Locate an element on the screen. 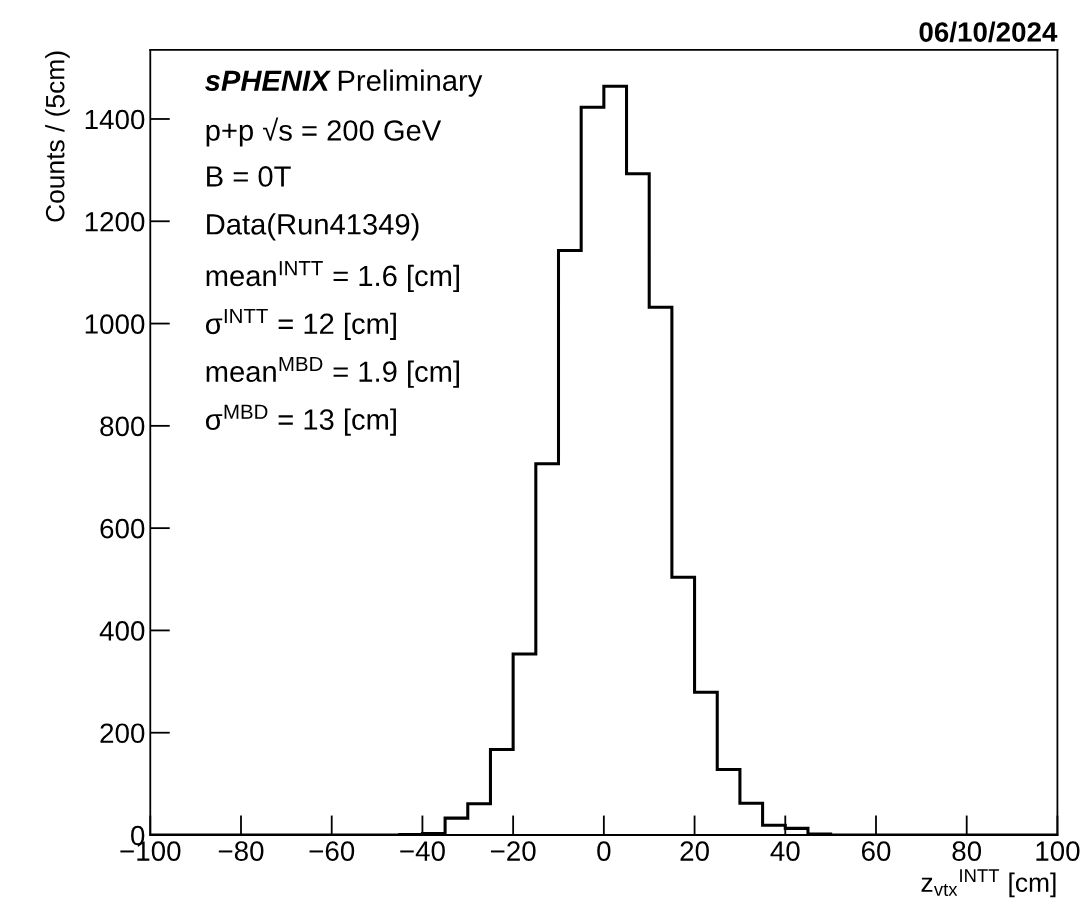 This screenshot has width=1089, height=908. y-tick-label: 200 is located at coordinates (122, 733).